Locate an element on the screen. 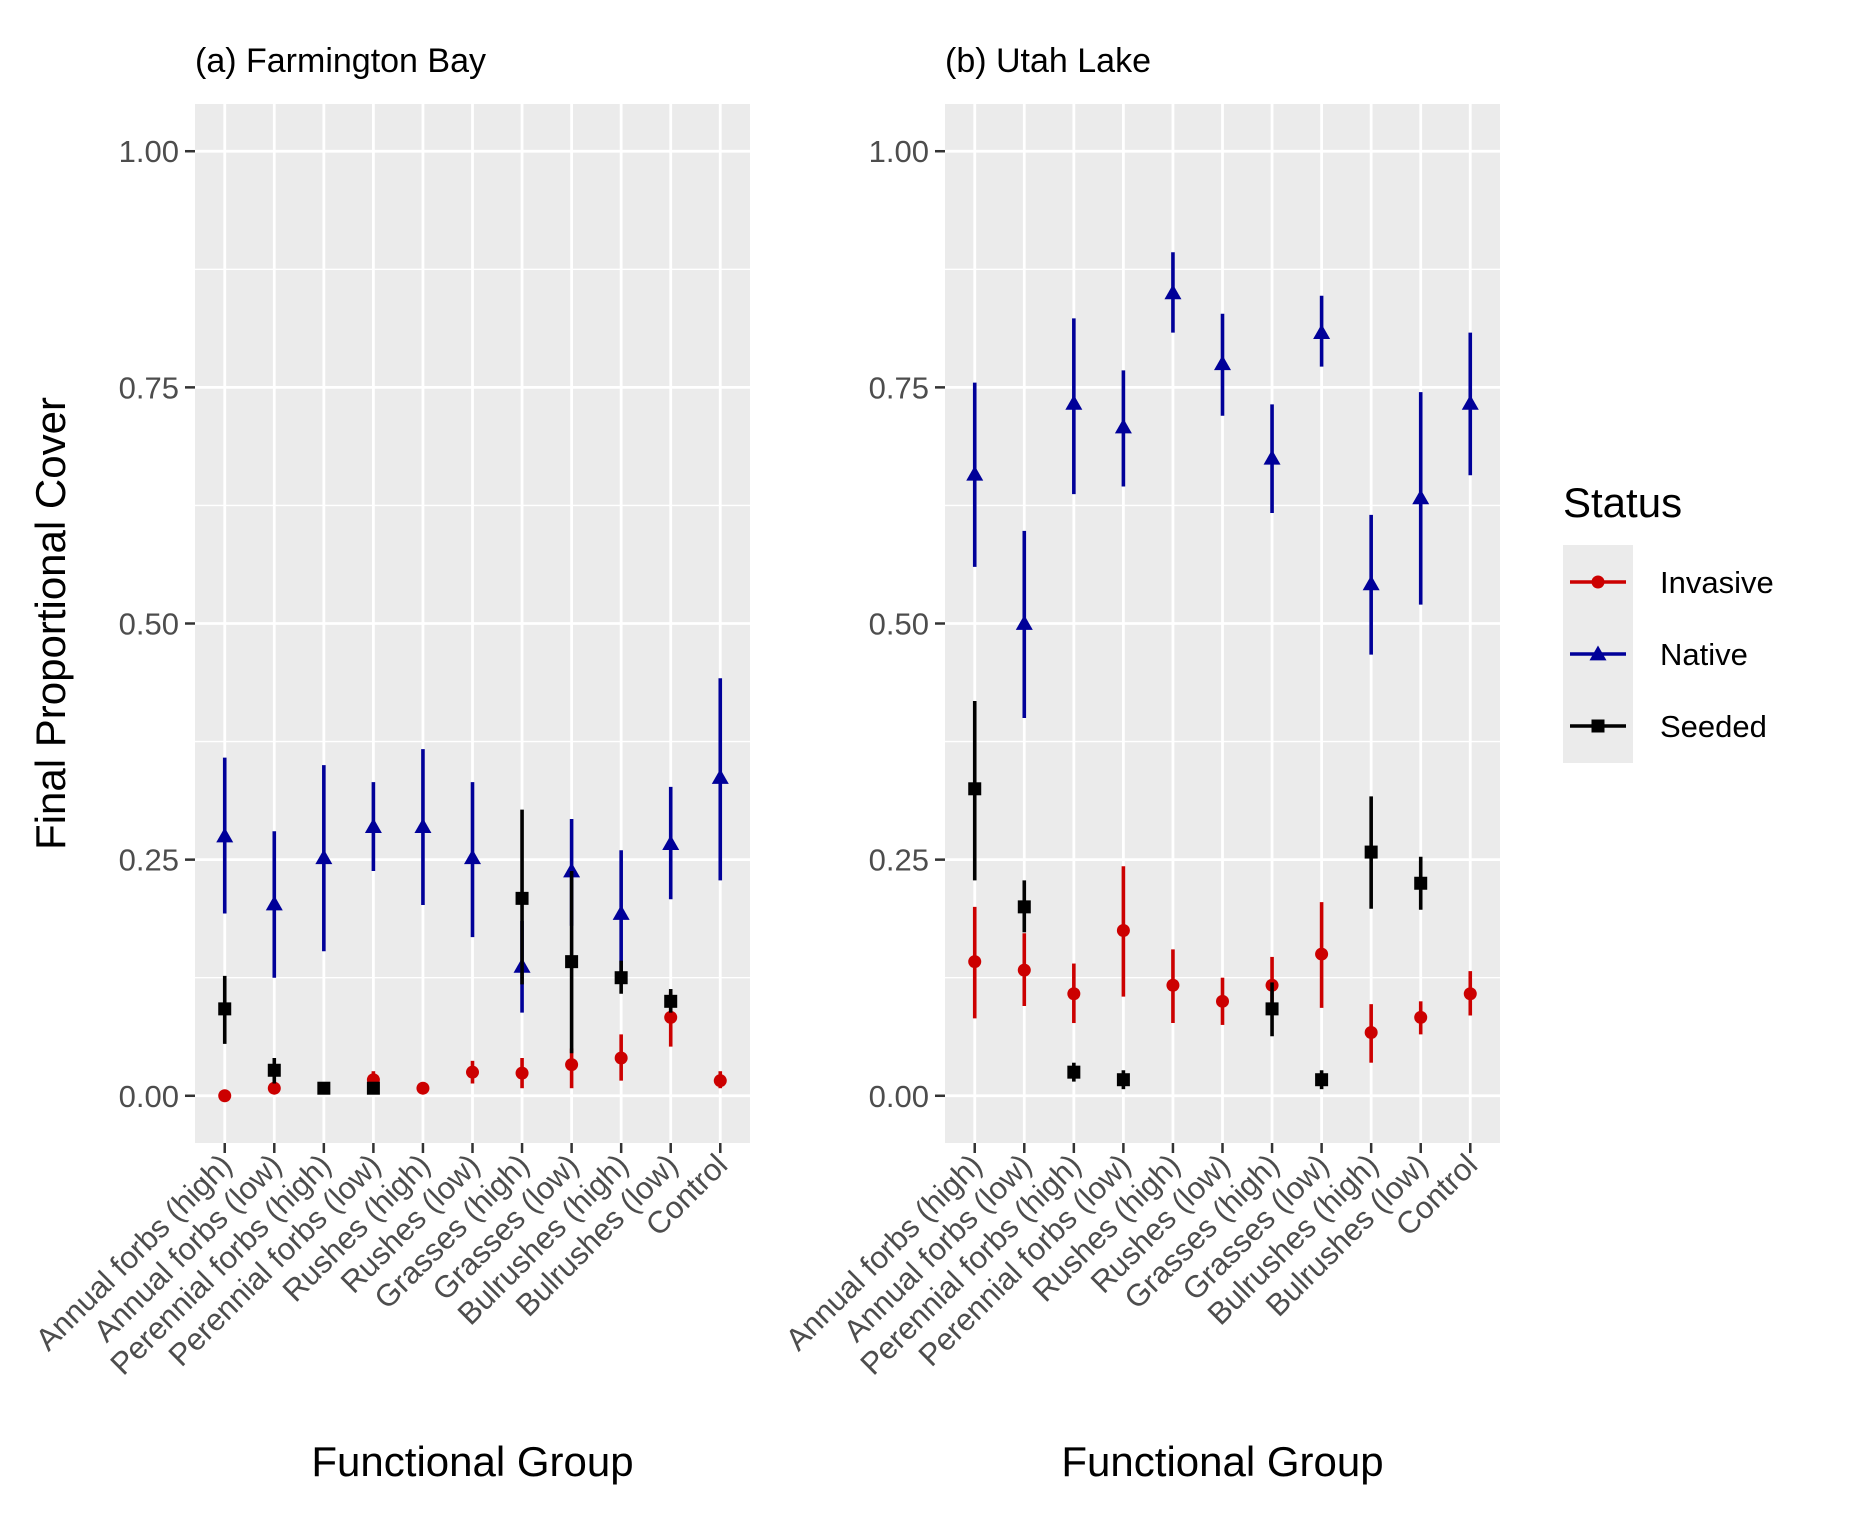 This screenshot has width=1849, height=1520. legend-label: Native is located at coordinates (1704, 654).